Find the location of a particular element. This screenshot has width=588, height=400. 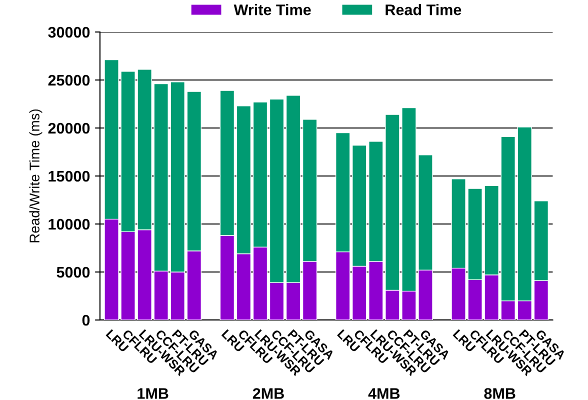

y-tick-label: 5000 is located at coordinates (73, 272).